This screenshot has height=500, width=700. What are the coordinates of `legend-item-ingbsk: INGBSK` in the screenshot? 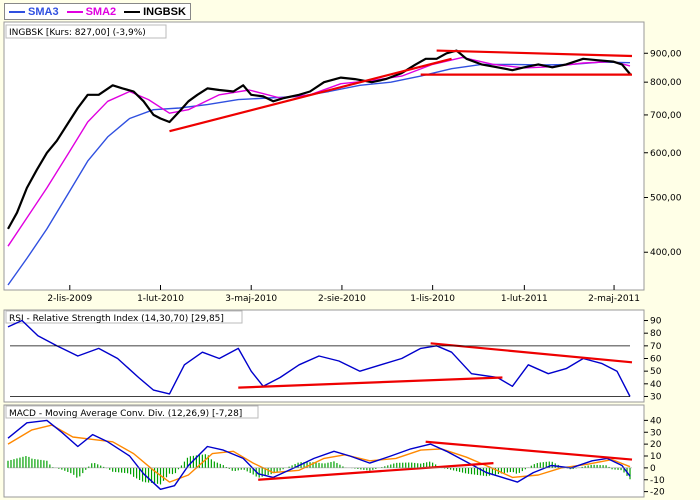 It's located at (155, 11).